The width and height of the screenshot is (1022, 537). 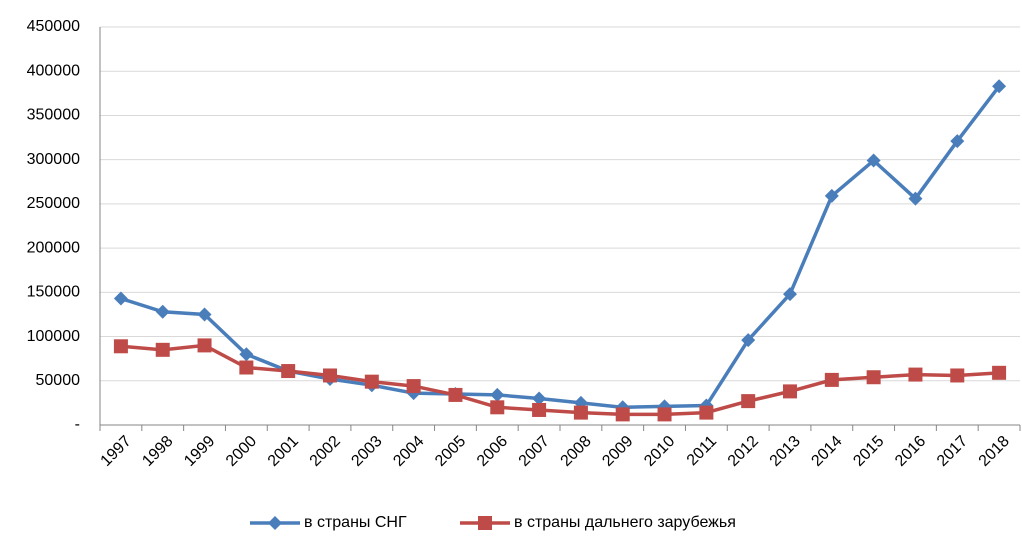 I want to click on x-tick-label: 2002, so click(x=325, y=451).